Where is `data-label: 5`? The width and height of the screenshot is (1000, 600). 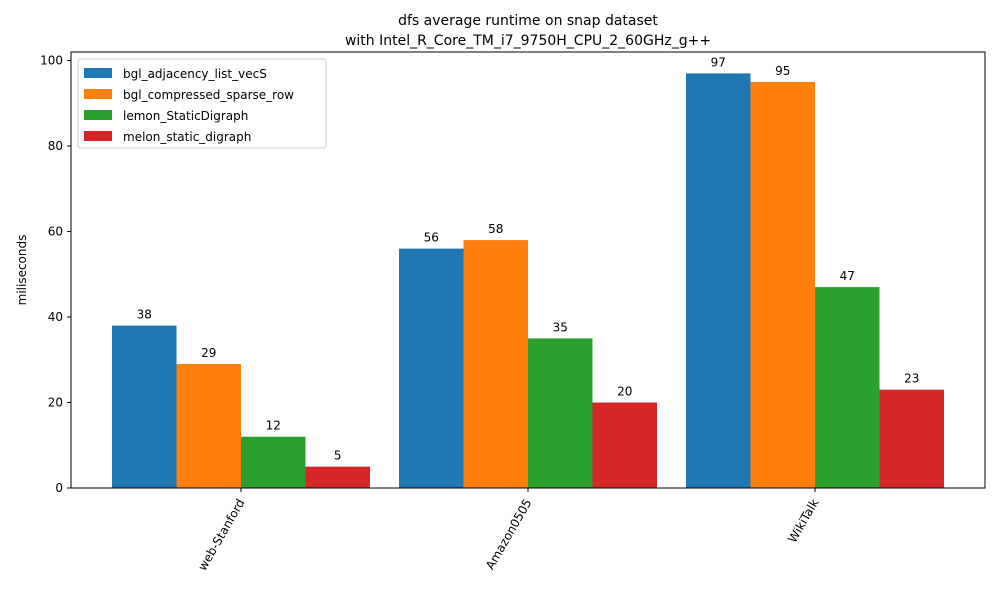 data-label: 5 is located at coordinates (338, 456).